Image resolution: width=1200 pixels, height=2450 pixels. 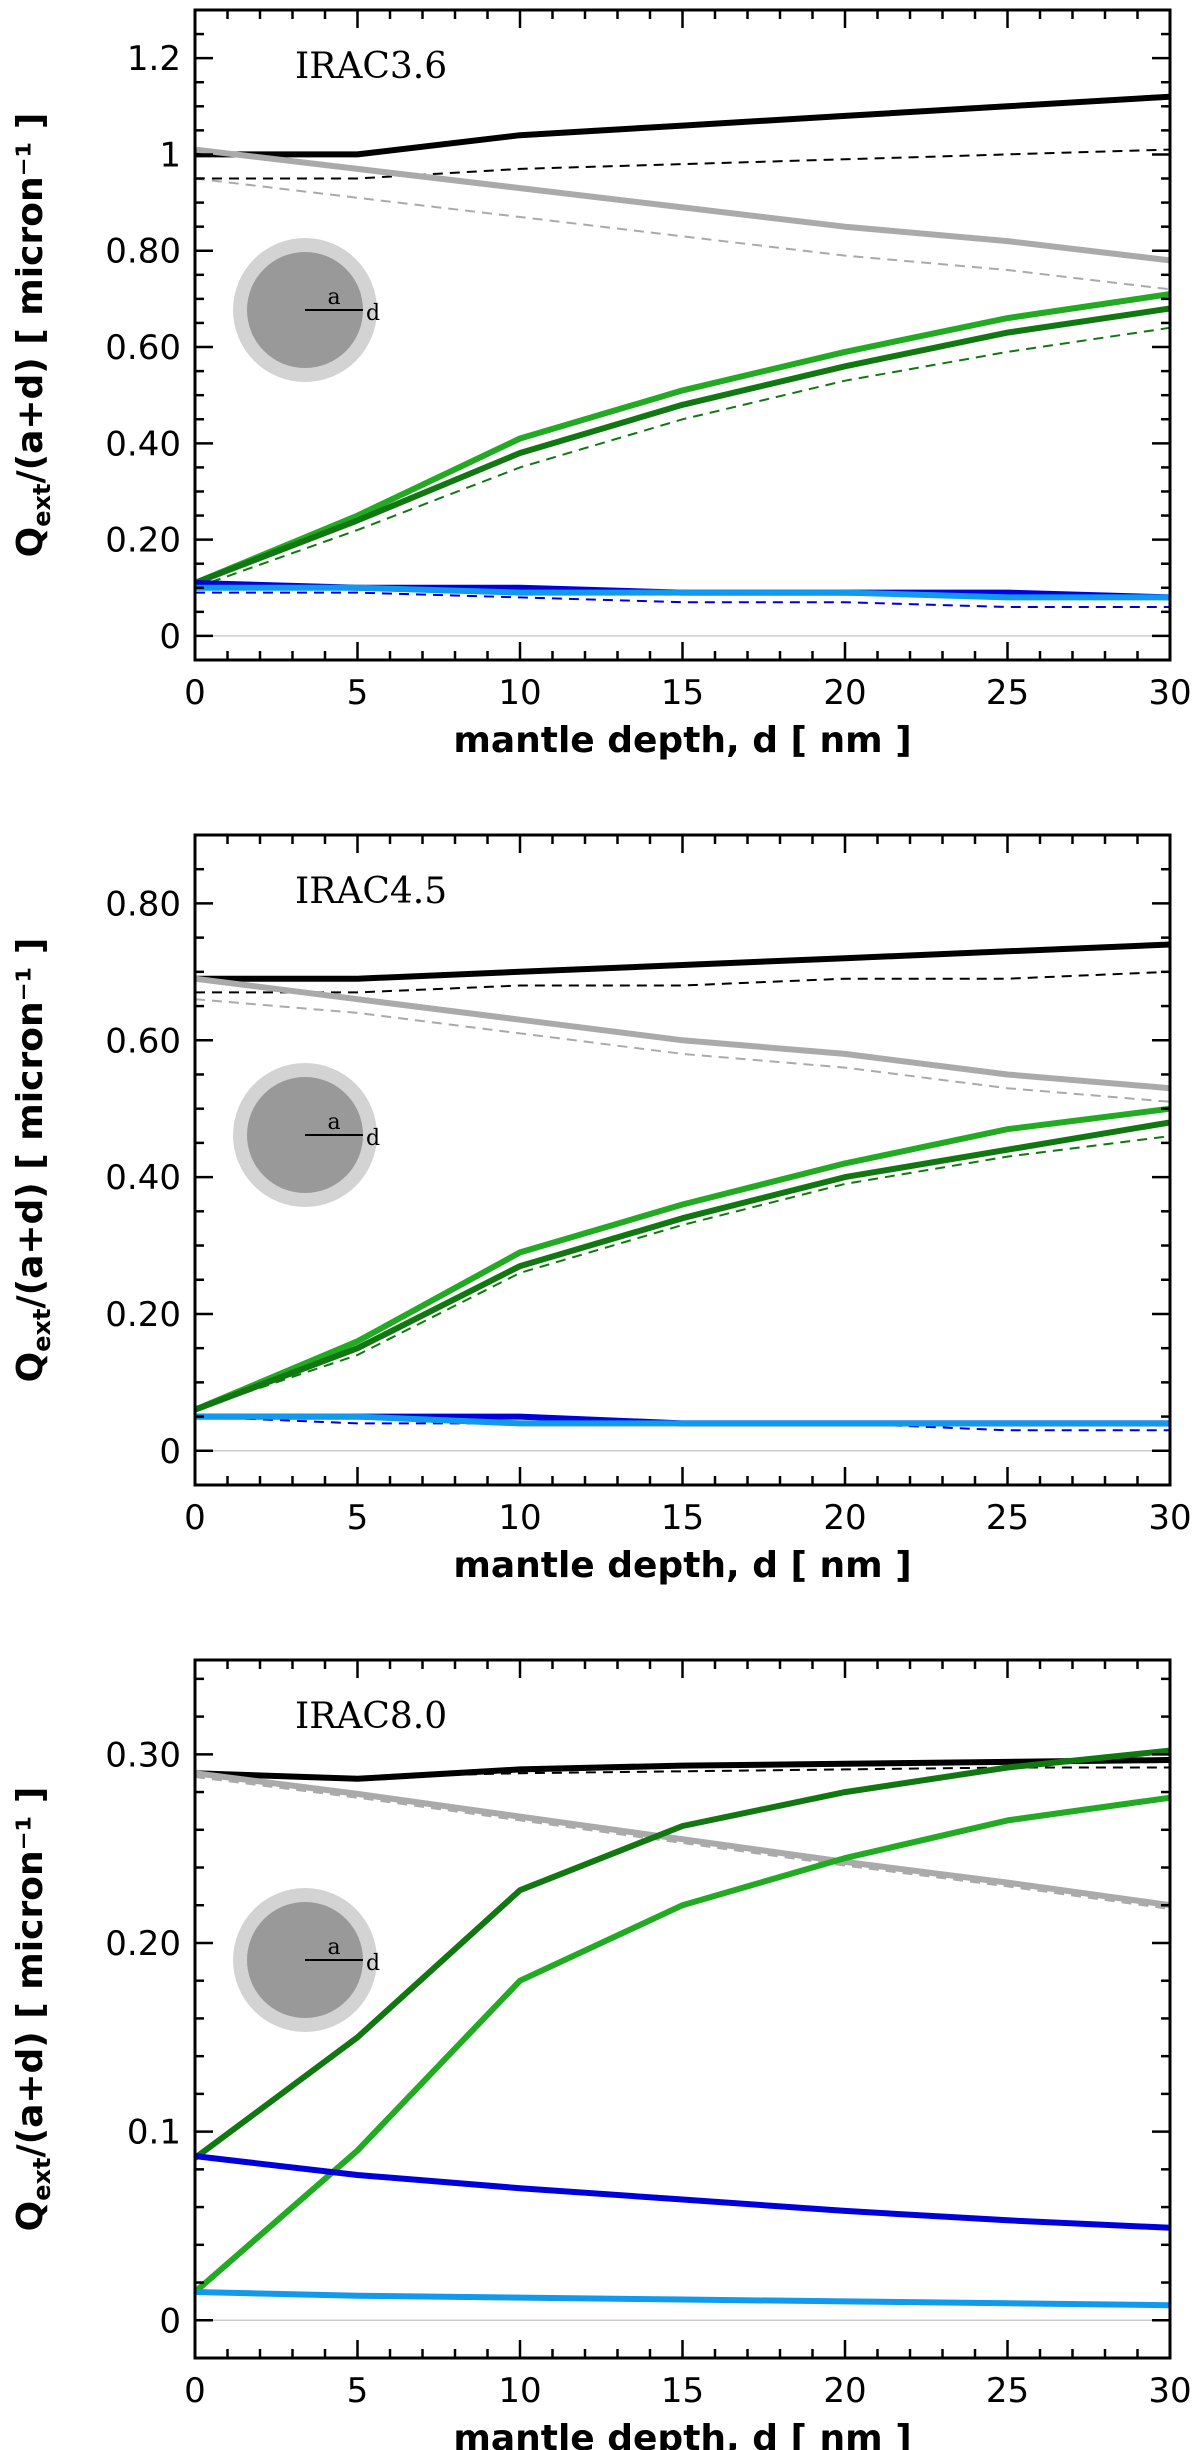 I want to click on y-tick-label: 1, so click(x=170, y=155).